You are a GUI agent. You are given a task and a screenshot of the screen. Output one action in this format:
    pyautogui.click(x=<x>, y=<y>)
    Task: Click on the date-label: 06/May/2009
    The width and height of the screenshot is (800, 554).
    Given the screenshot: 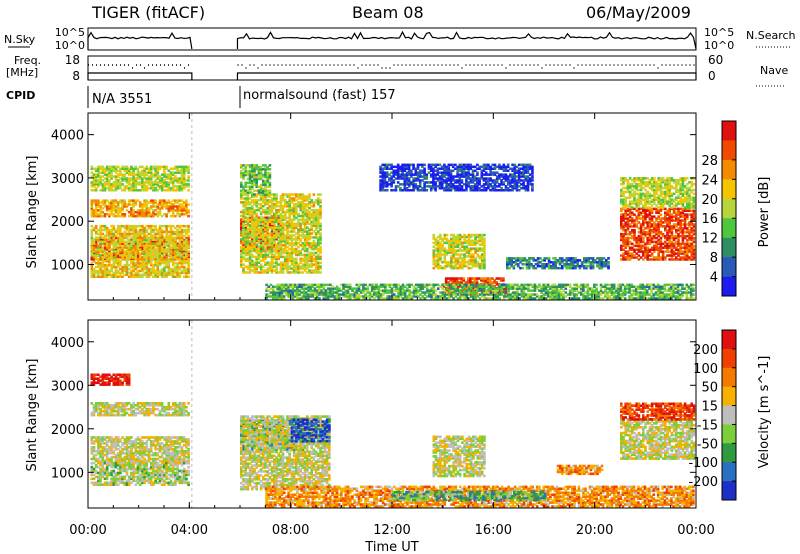 What is the action you would take?
    pyautogui.click(x=638, y=12)
    